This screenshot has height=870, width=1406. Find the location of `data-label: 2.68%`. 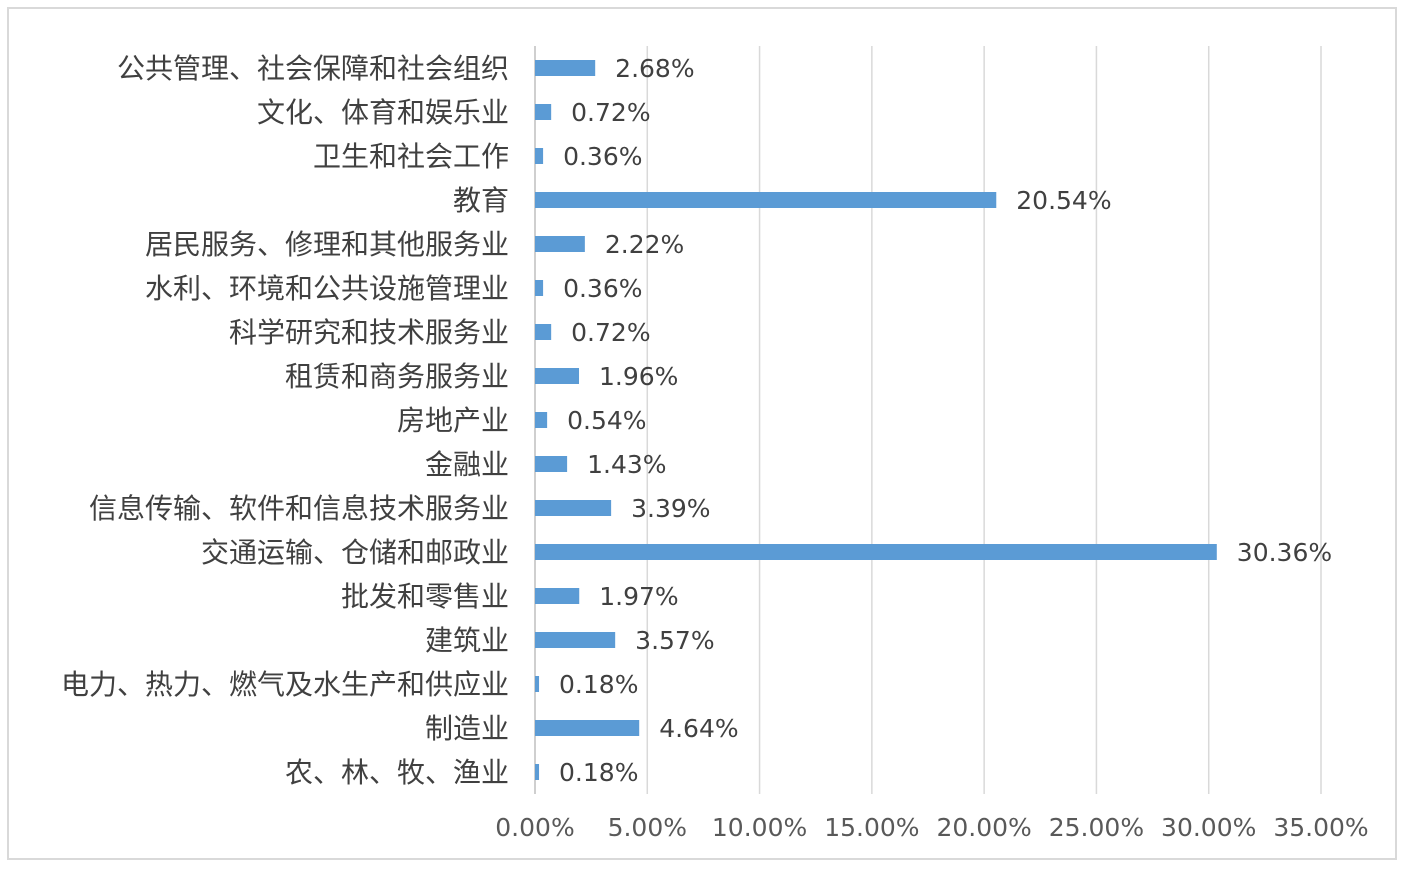

data-label: 2.68% is located at coordinates (654, 68).